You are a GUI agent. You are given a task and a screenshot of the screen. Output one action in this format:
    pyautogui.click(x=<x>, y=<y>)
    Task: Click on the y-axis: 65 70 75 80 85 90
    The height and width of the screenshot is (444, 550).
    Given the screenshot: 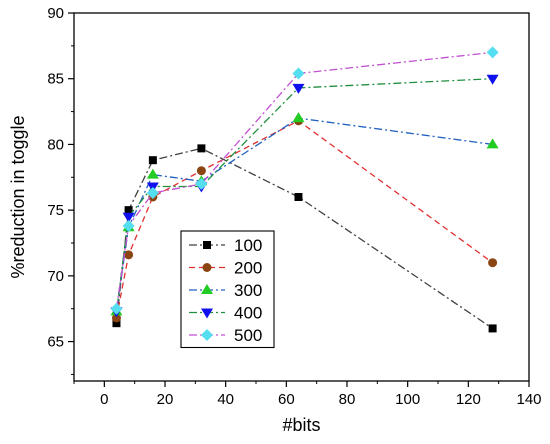 What is the action you would take?
    pyautogui.click(x=60, y=190)
    